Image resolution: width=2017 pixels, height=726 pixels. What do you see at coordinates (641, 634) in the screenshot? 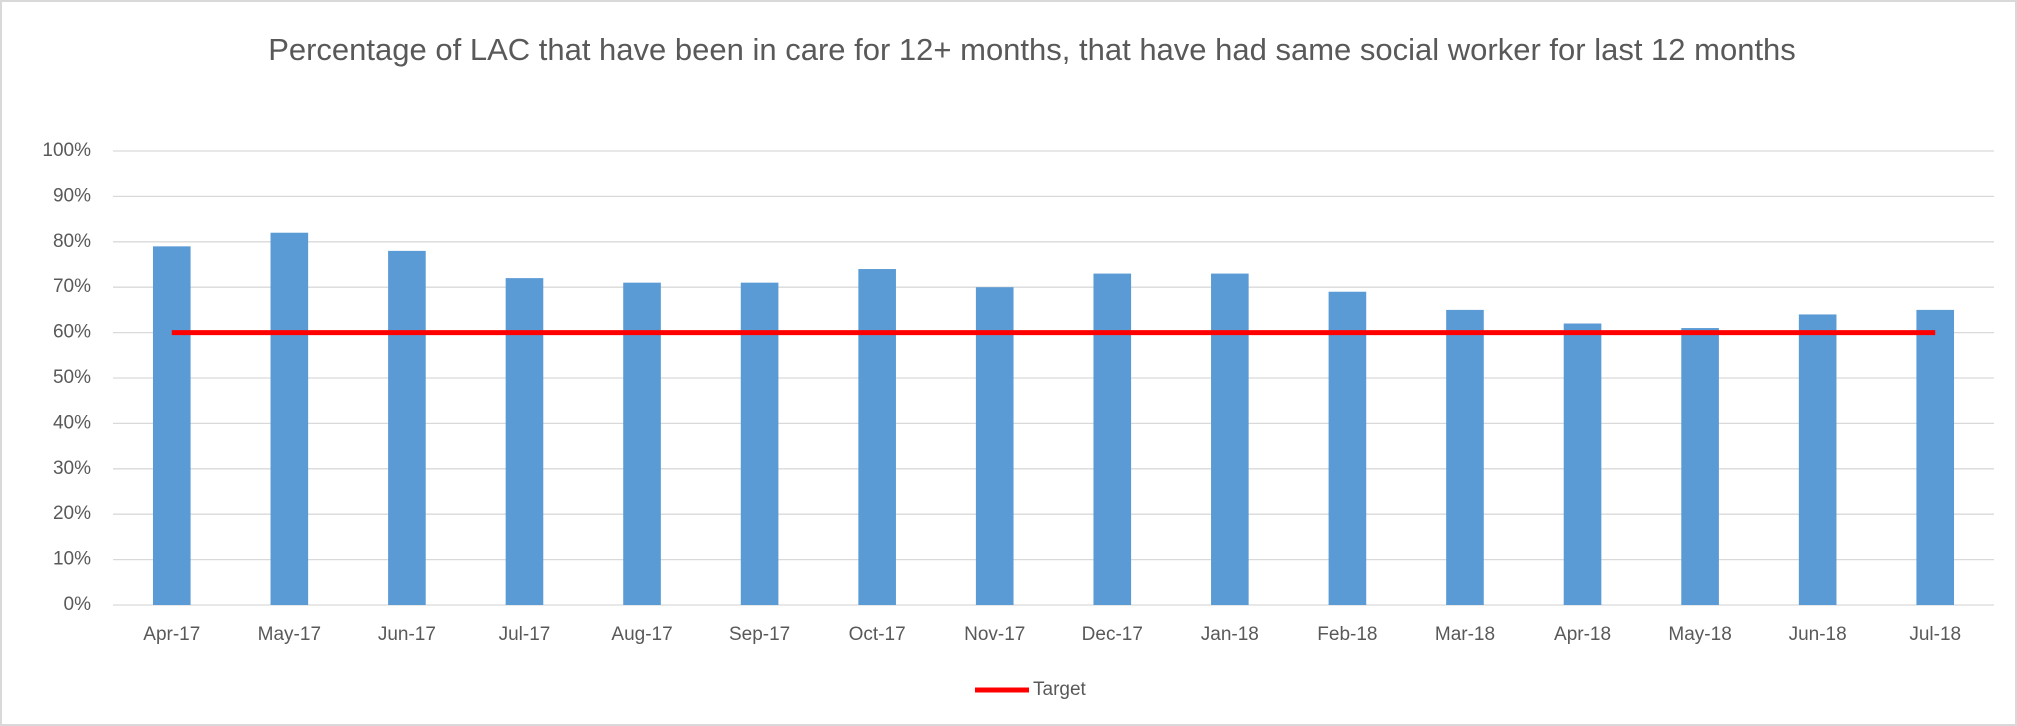
I see `x-tick-label: Aug-17` at bounding box center [641, 634].